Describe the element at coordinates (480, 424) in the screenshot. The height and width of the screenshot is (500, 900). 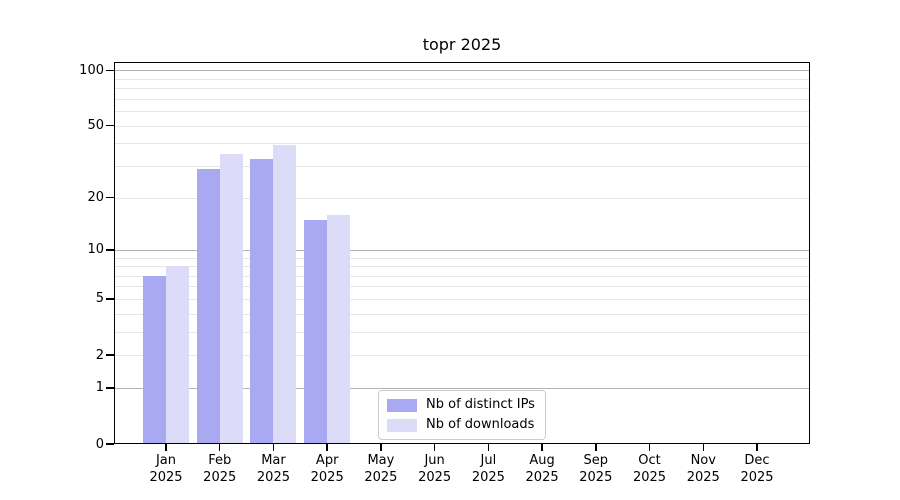
I see `legend-label-downloads: Nb of downloads` at that location.